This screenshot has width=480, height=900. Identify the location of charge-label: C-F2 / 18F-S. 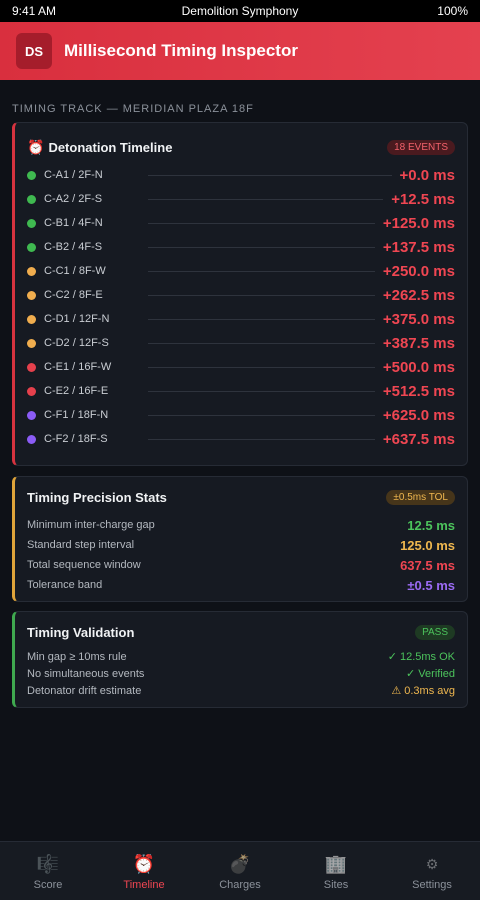
(76, 439).